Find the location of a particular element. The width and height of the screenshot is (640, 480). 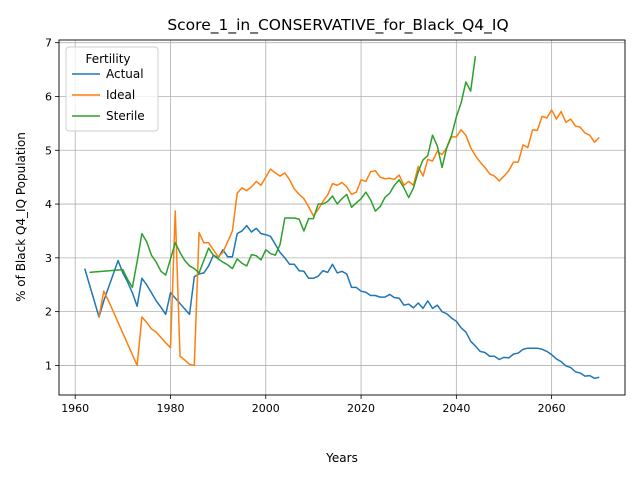

x-axis-label: Years is located at coordinates (341, 458).